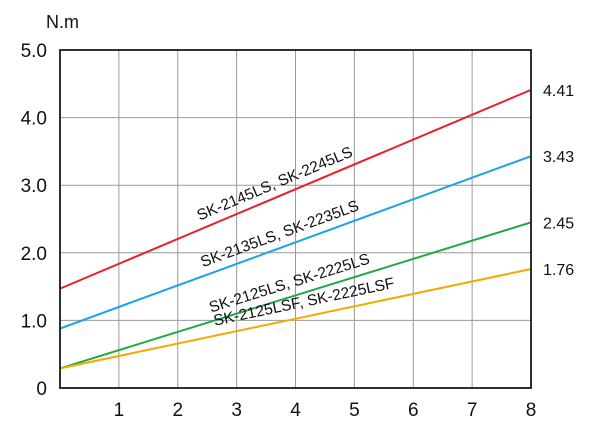 The image size is (596, 425). Describe the element at coordinates (236, 410) in the screenshot. I see `x-tick-label: 3` at that location.